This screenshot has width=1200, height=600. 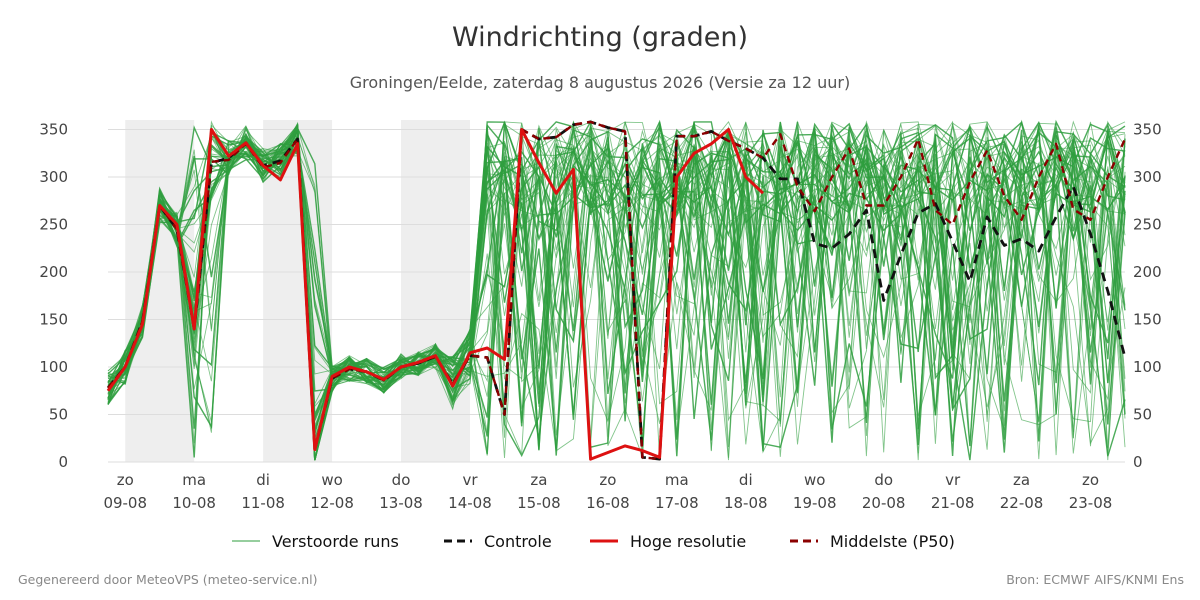 What do you see at coordinates (892, 541) in the screenshot?
I see `legend-label-3: Middelste (P50)` at bounding box center [892, 541].